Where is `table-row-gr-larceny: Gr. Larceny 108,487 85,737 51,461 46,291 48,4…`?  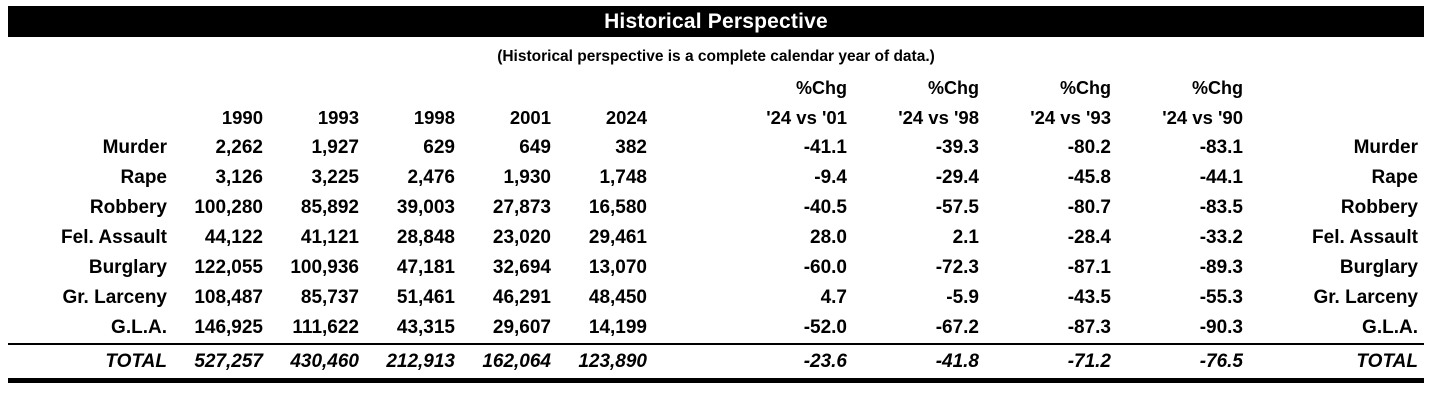 table-row-gr-larceny: Gr. Larceny 108,487 85,737 51,461 46,291 48,4… is located at coordinates (716, 298).